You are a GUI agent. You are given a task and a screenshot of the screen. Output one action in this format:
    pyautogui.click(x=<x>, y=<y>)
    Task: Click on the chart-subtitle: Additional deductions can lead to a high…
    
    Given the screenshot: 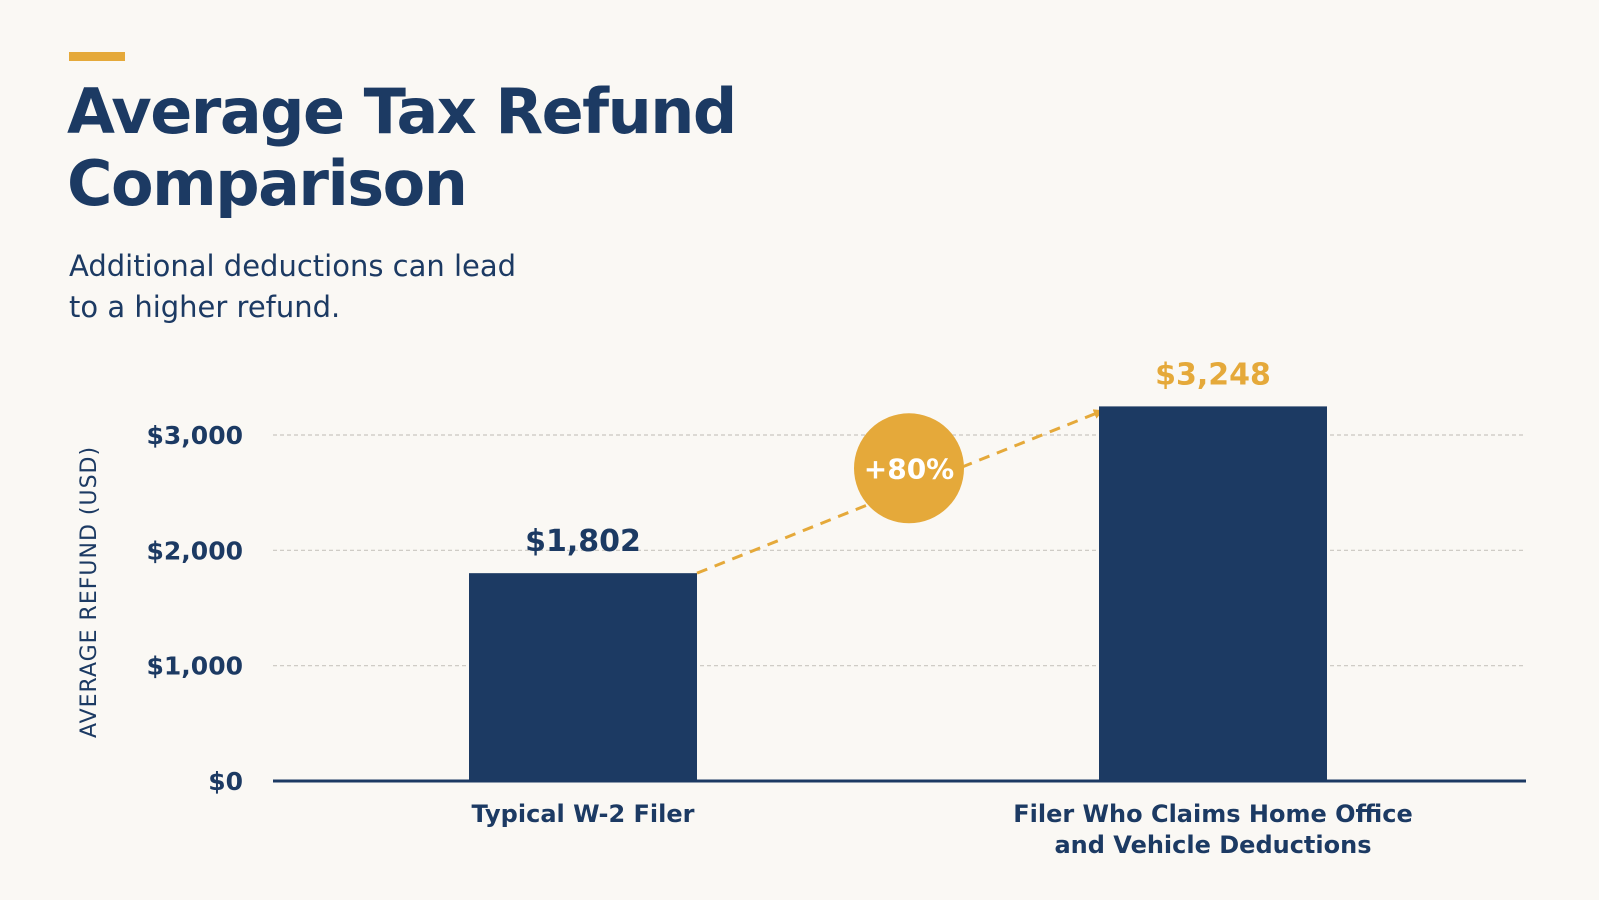 What is the action you would take?
    pyautogui.click(x=293, y=286)
    